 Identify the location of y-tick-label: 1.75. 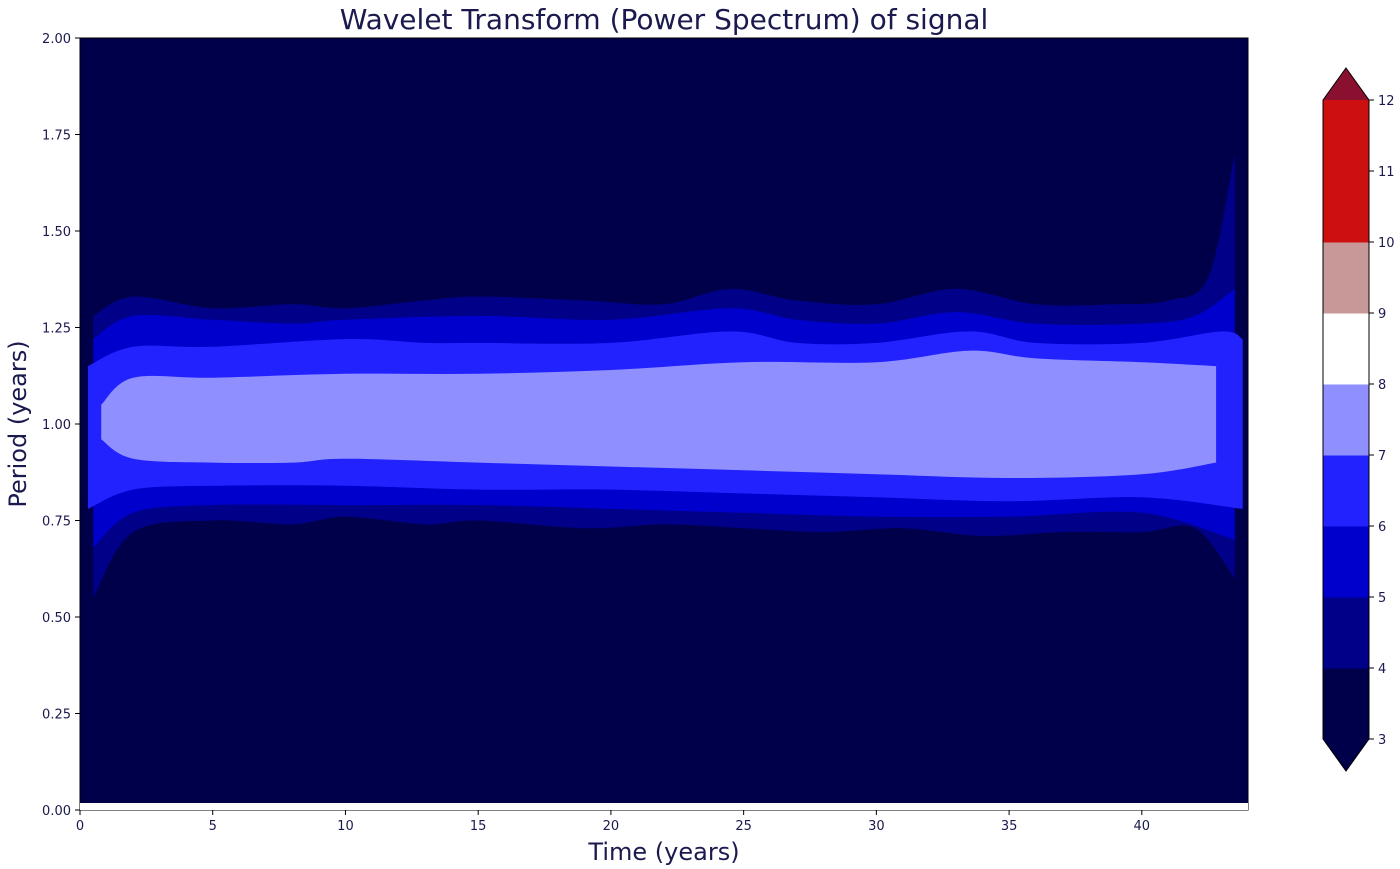
(56, 136).